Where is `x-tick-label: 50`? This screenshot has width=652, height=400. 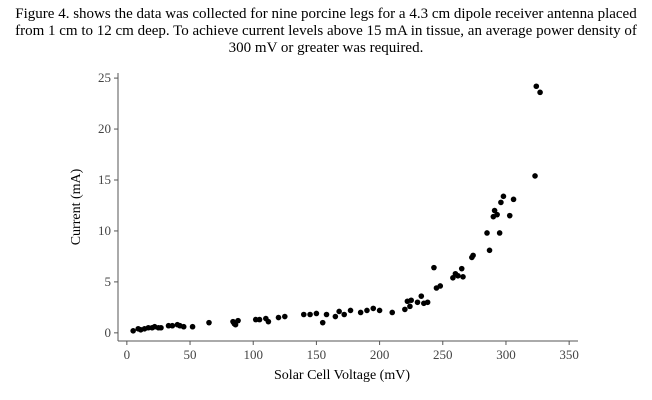 x-tick-label: 50 is located at coordinates (190, 354).